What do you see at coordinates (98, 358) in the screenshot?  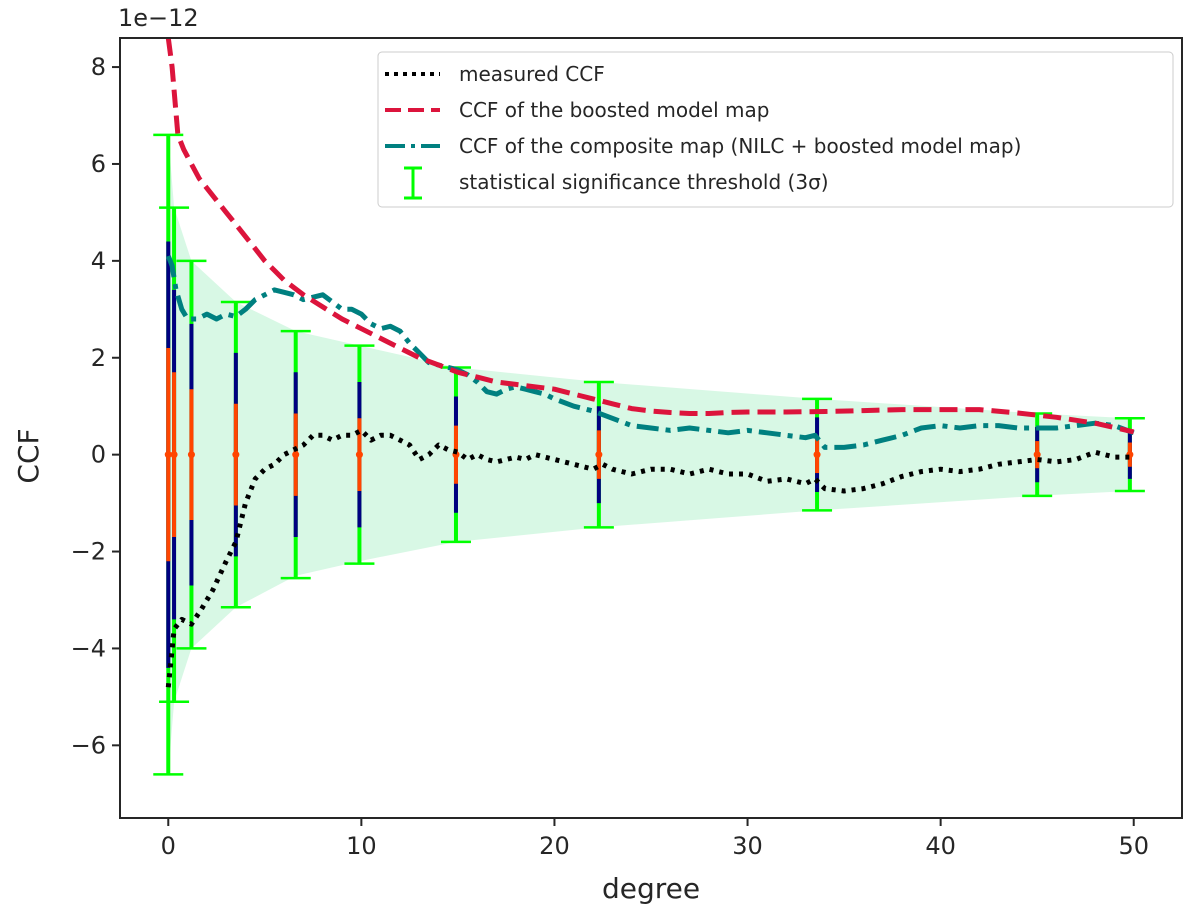 I see `y-tick-label-4: 2` at bounding box center [98, 358].